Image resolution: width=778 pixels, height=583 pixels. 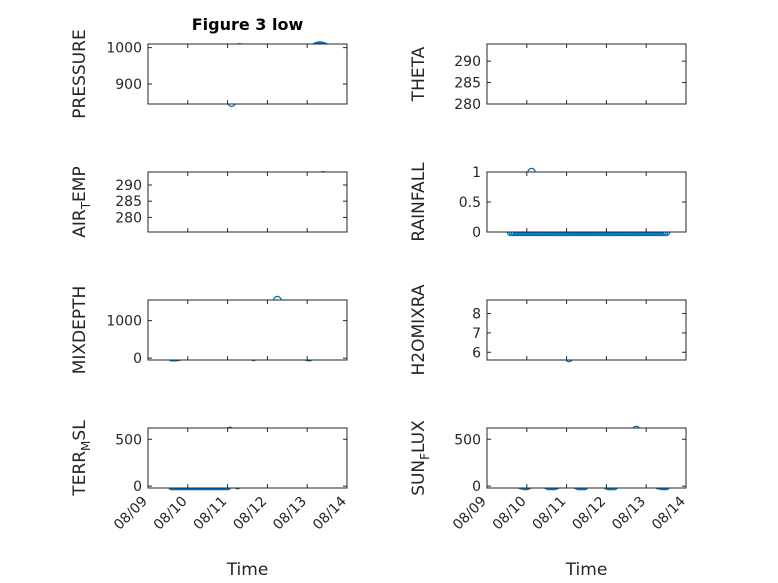 I want to click on y-axis-label: MIXDEPTH, so click(x=80, y=330).